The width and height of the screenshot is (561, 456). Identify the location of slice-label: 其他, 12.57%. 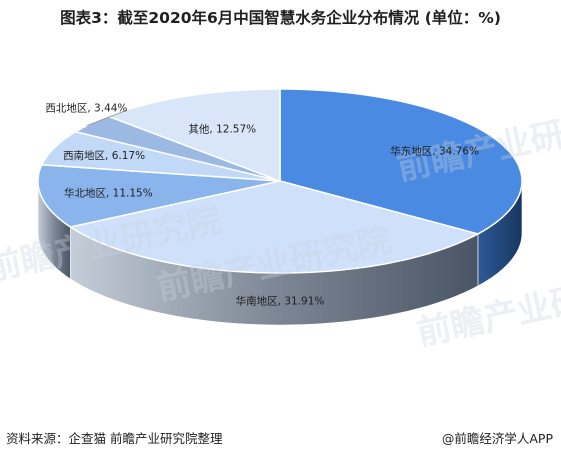
(222, 128).